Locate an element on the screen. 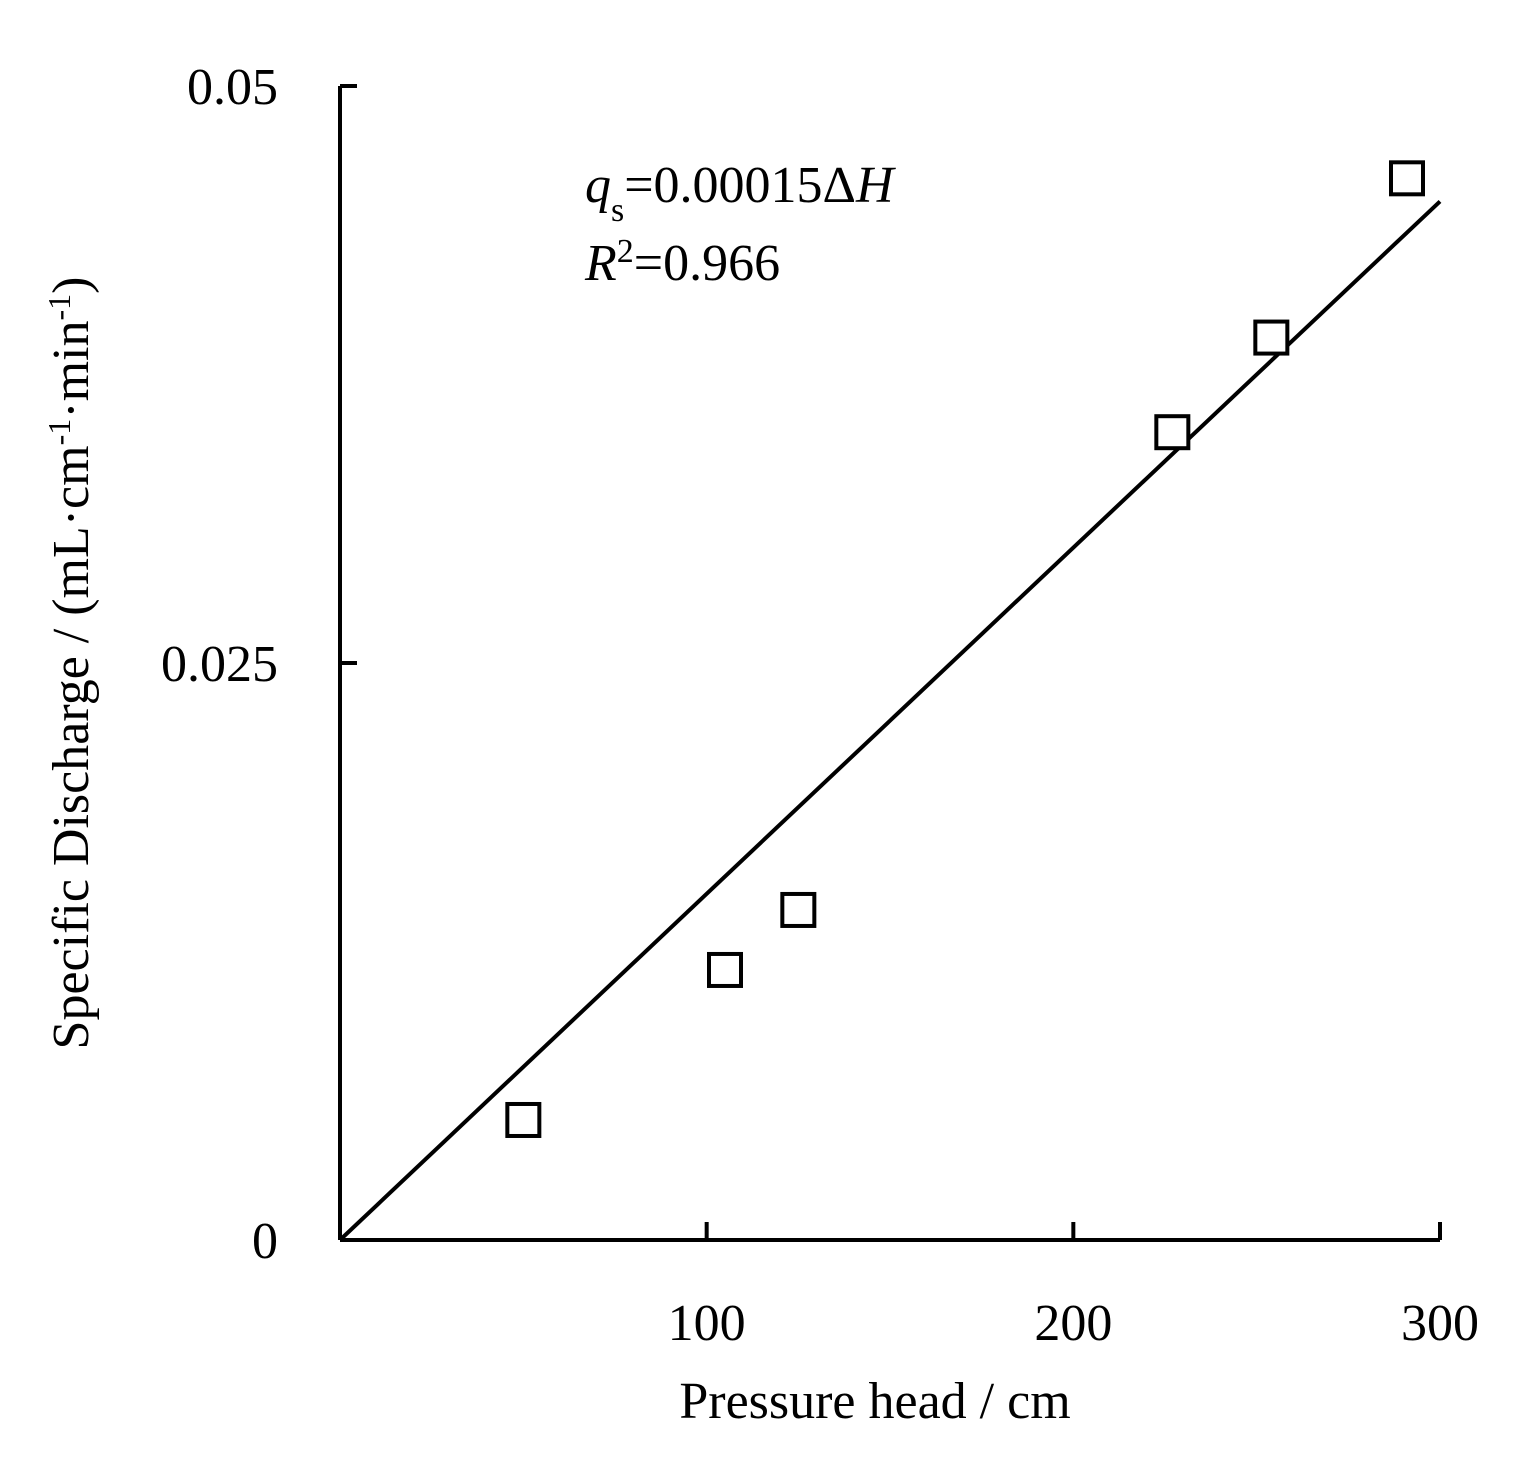 This screenshot has height=1469, width=1513. x-tick-label: 200 is located at coordinates (1073, 1323).